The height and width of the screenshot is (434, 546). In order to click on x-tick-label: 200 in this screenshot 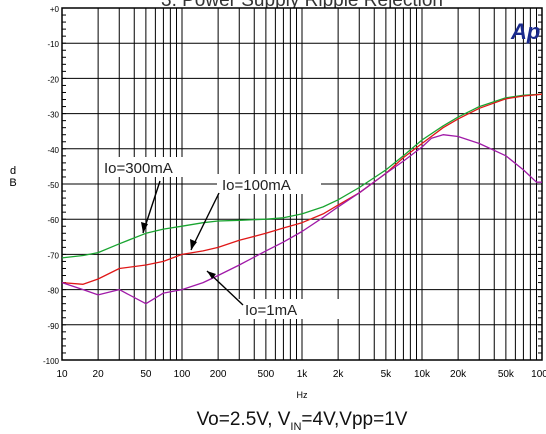, I will do `click(218, 374)`.